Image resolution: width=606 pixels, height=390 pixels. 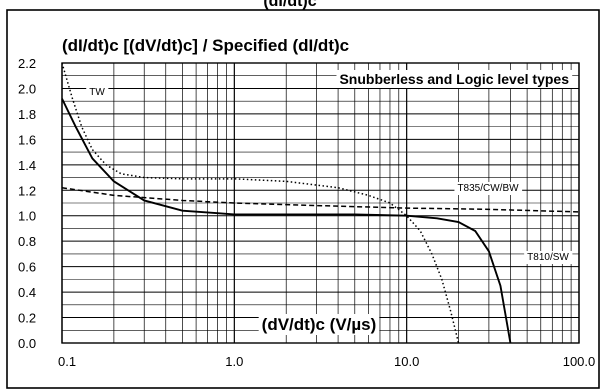 What do you see at coordinates (27, 292) in the screenshot?
I see `y-tick-label: 0.4` at bounding box center [27, 292].